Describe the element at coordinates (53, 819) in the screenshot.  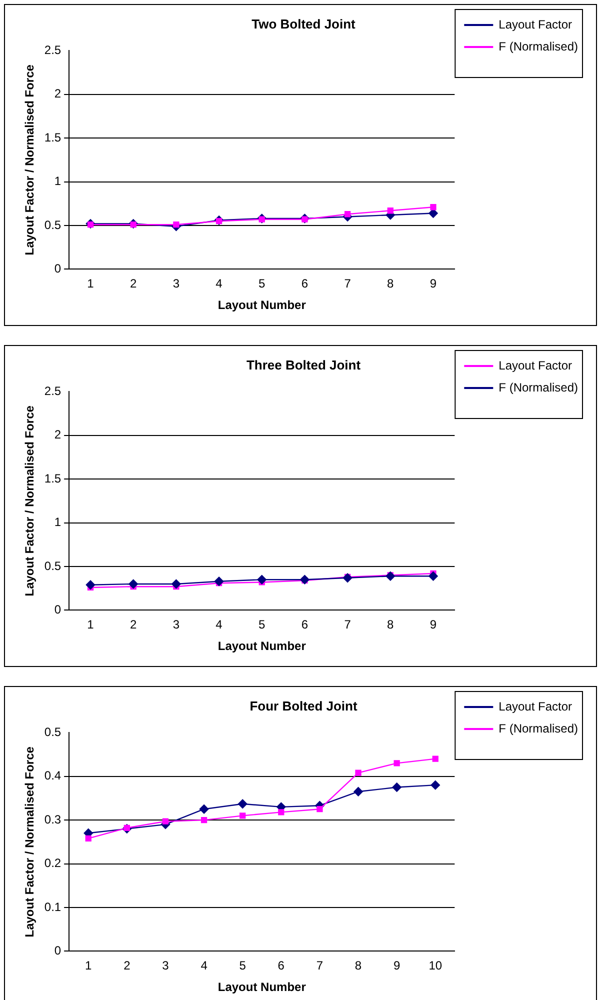
I see `y-tick-label: 0.3` at that location.